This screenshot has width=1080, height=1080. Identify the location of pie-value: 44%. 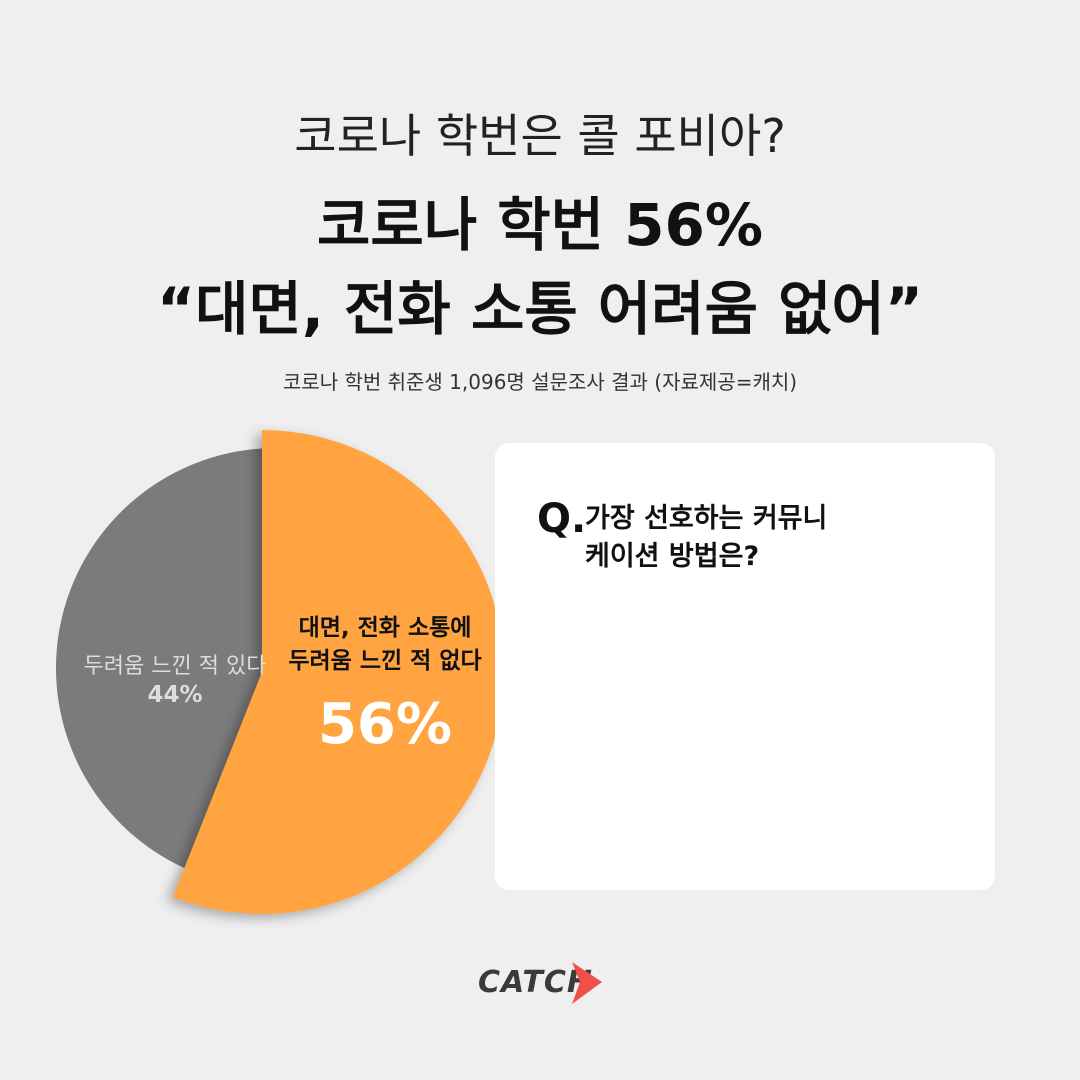
(175, 695).